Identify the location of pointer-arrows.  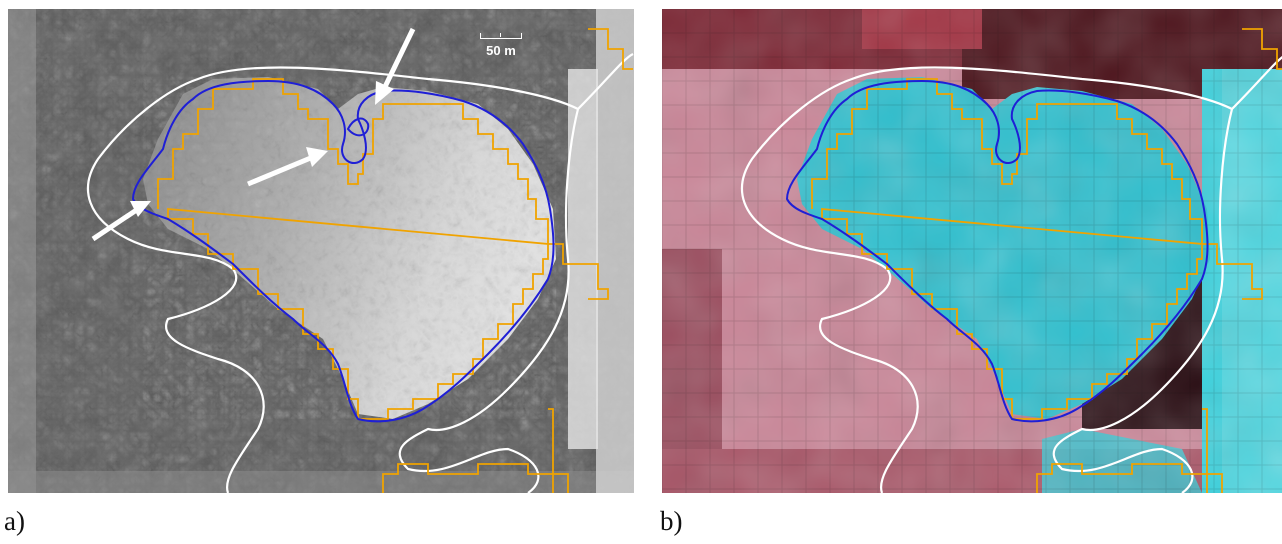
(253, 134).